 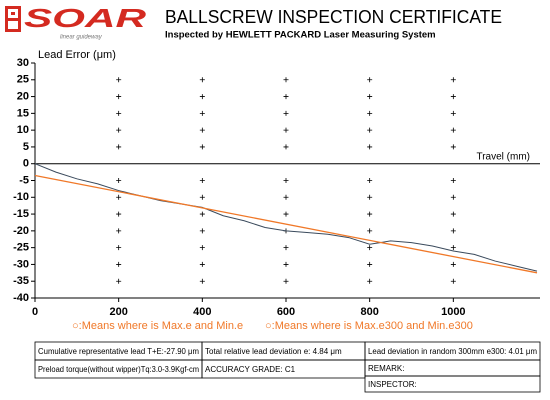 What do you see at coordinates (369, 312) in the screenshot?
I see `x-tick-label: 800` at bounding box center [369, 312].